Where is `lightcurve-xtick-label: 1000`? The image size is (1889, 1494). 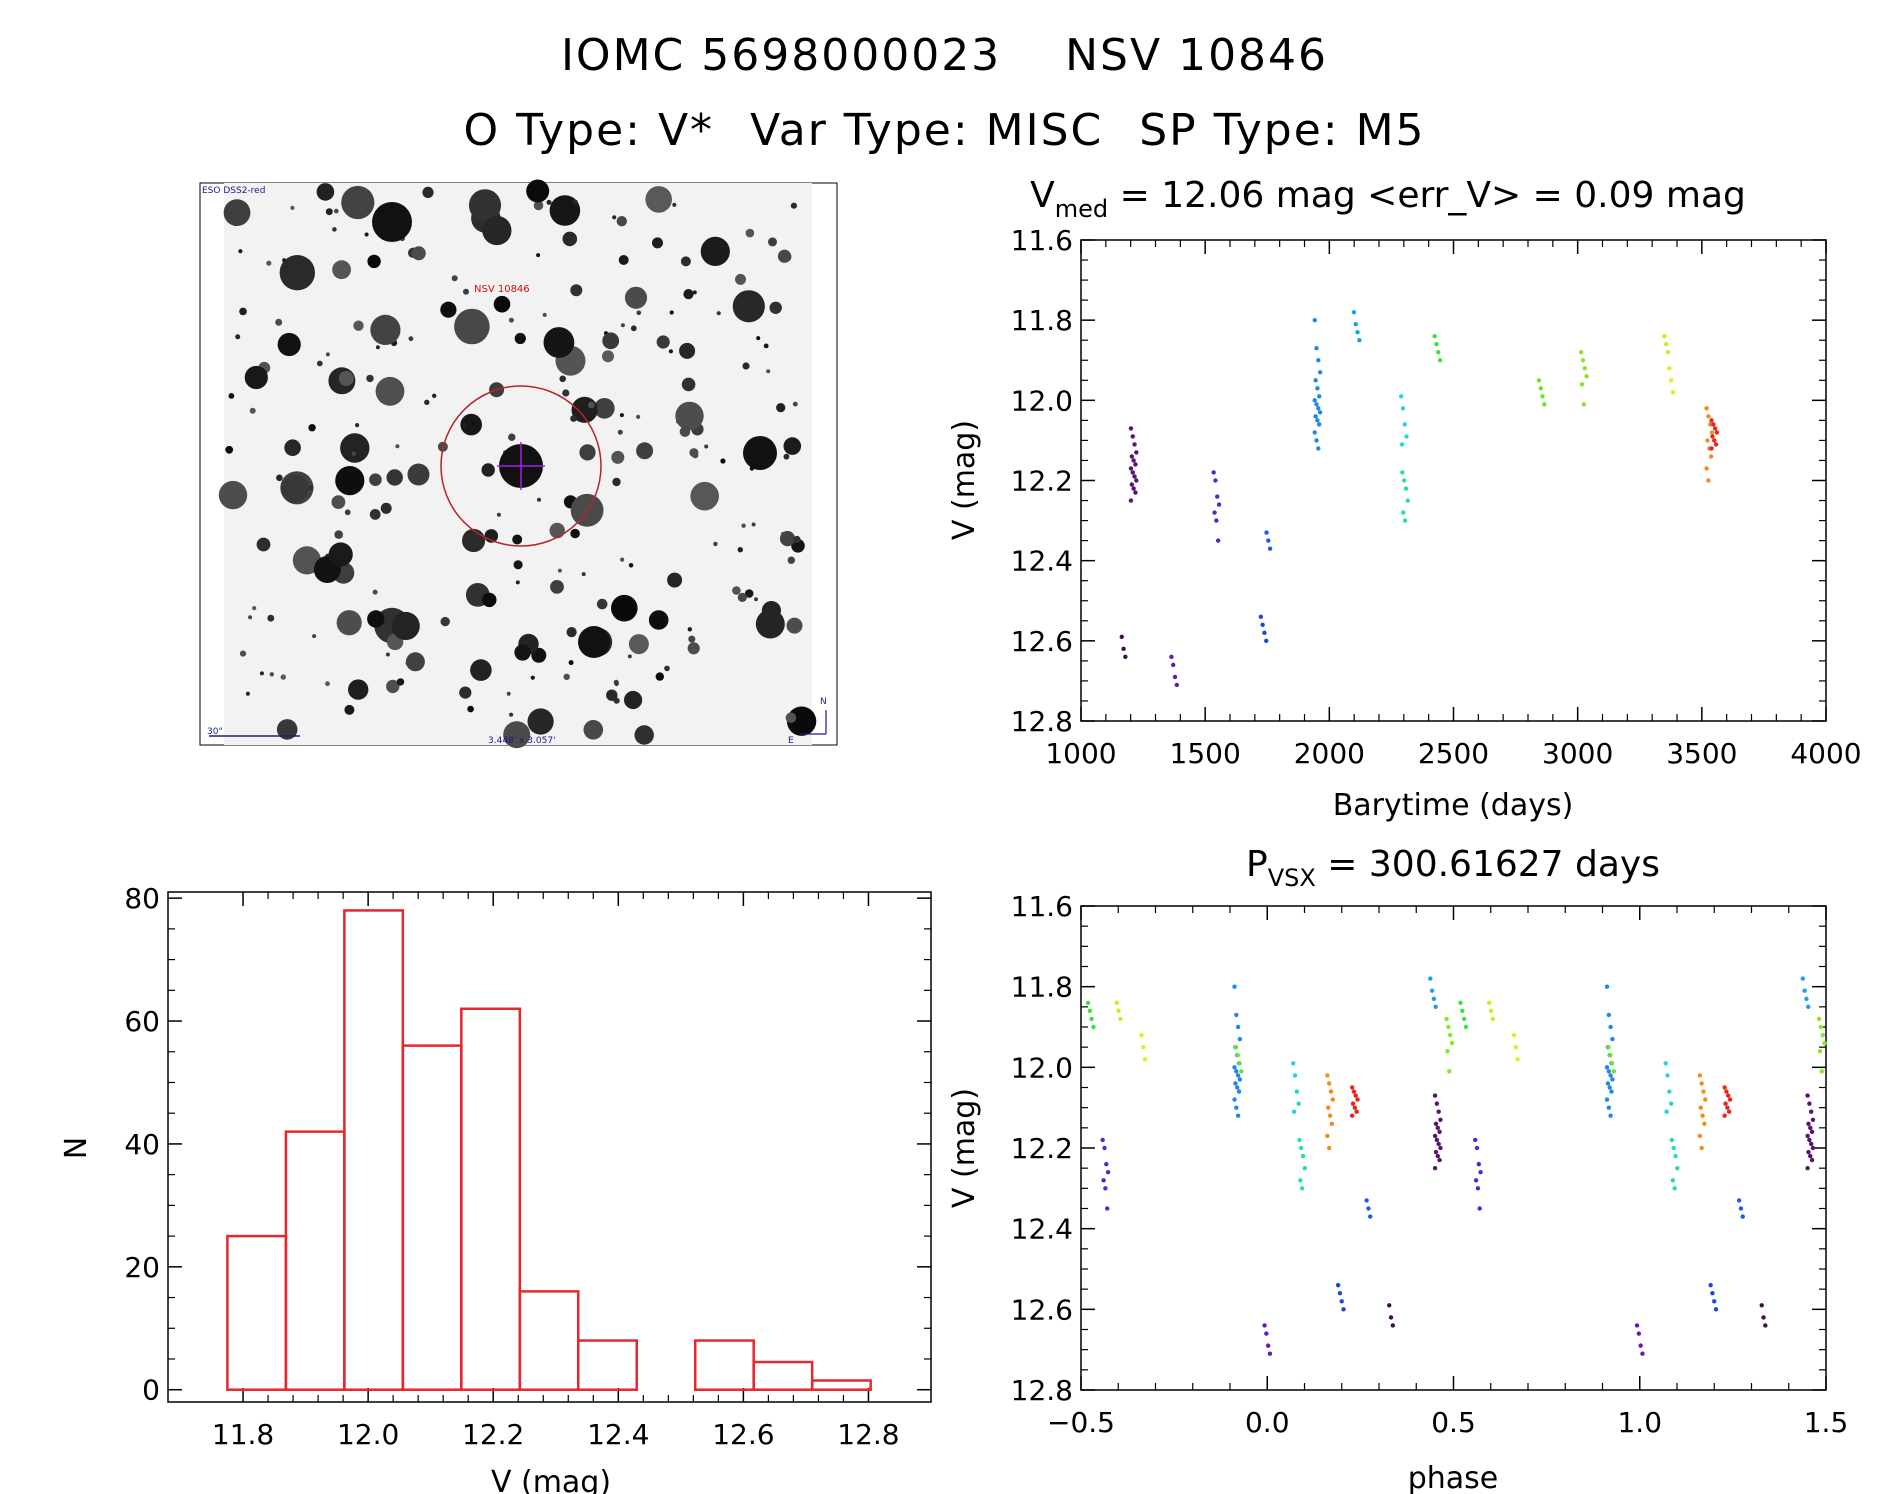 lightcurve-xtick-label: 1000 is located at coordinates (1080, 753).